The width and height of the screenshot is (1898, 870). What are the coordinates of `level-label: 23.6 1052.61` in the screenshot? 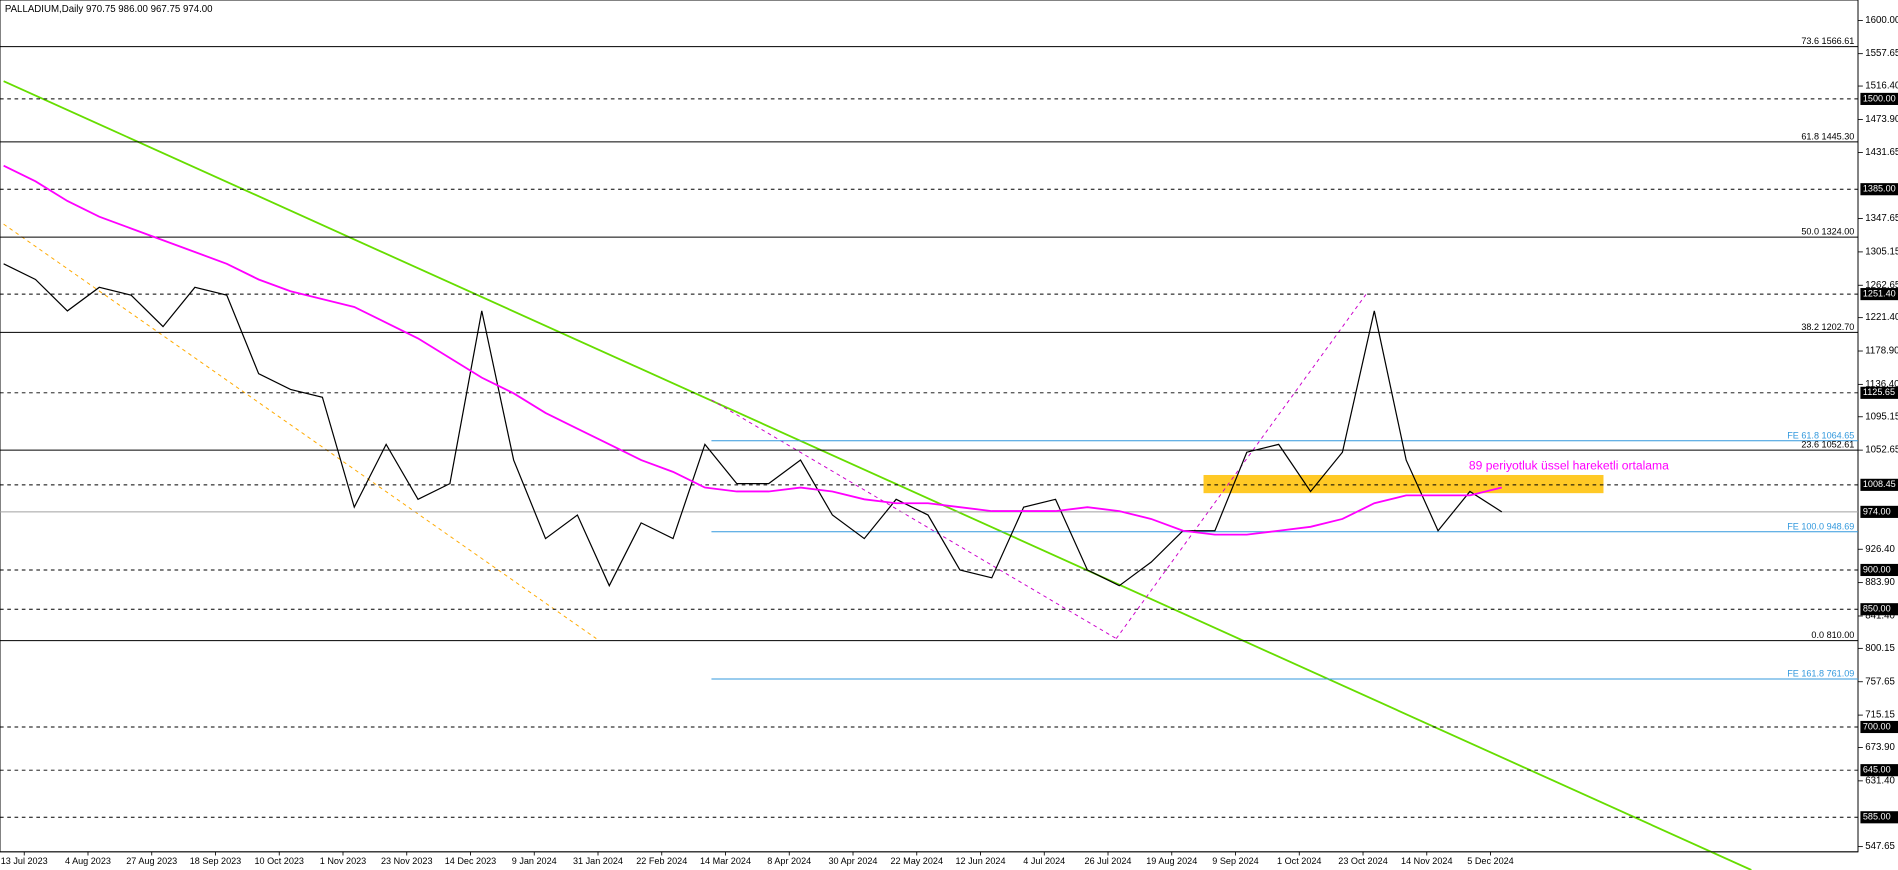 It's located at (1827, 445).